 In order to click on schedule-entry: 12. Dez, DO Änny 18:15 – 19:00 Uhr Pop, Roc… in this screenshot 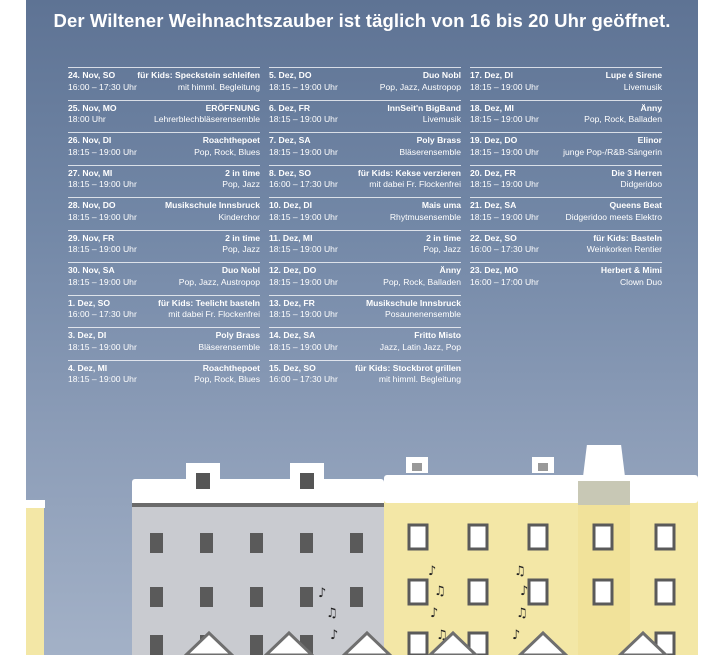, I will do `click(365, 278)`.